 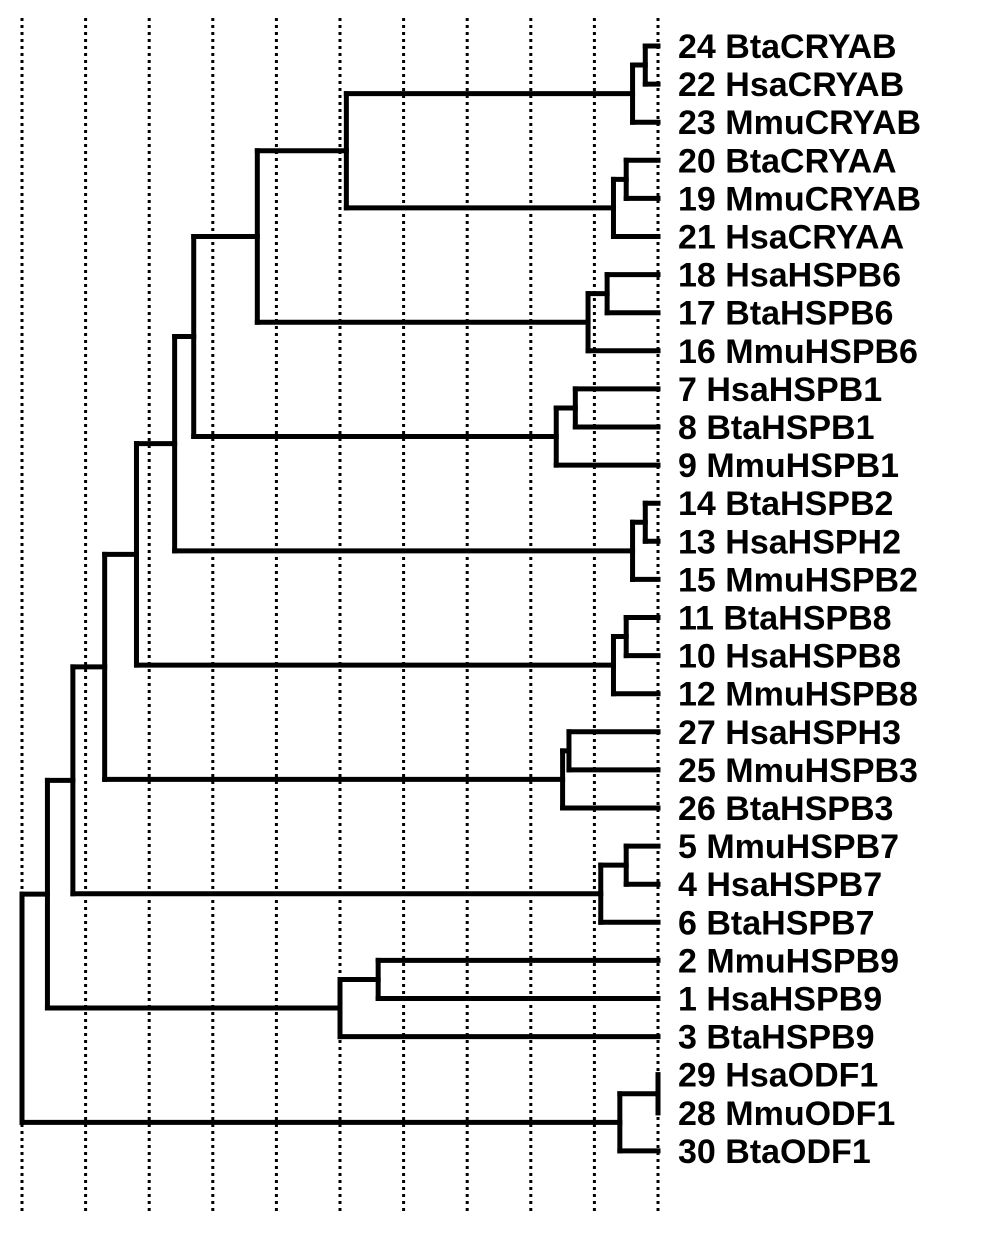 I want to click on leaf-label-20: 20 BtaCRYAA, so click(x=787, y=161).